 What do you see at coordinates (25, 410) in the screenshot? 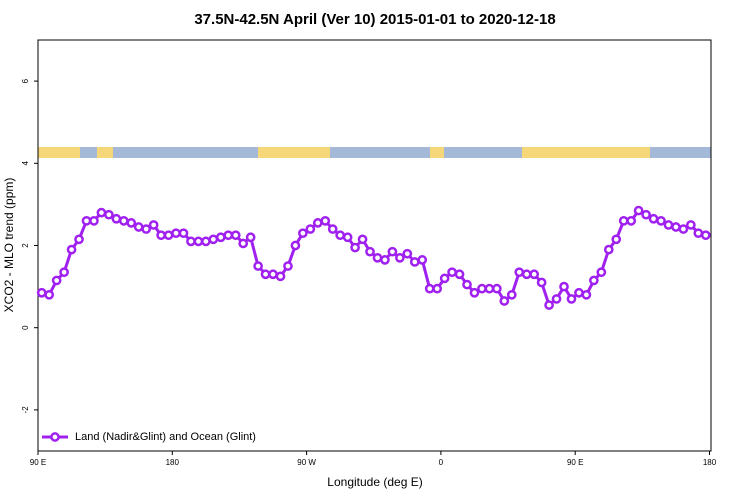
I see `y-tick-label: -2` at bounding box center [25, 410].